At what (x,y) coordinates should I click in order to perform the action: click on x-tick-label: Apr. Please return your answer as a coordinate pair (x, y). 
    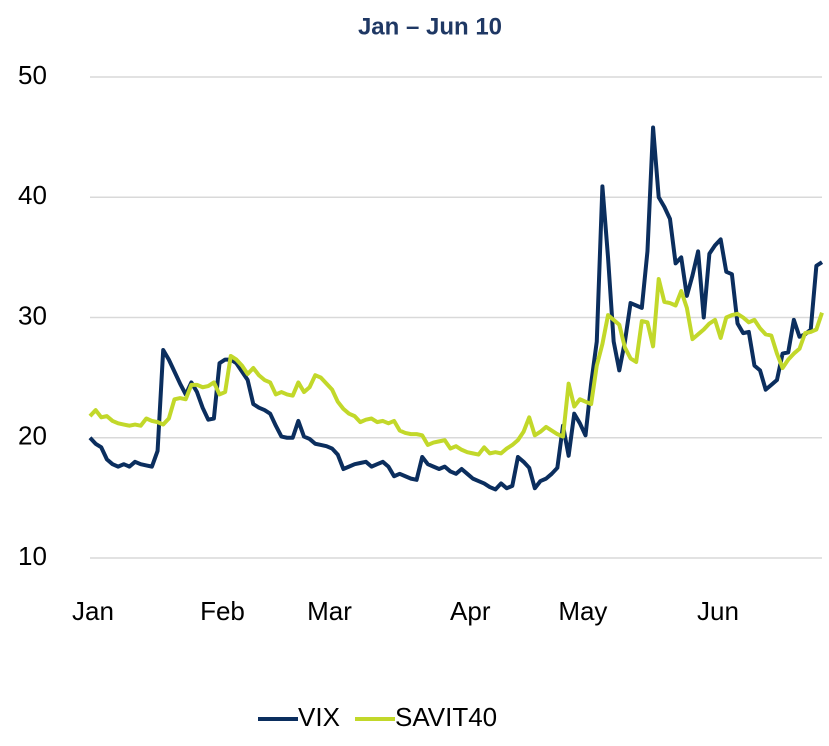
    Looking at the image, I should click on (470, 611).